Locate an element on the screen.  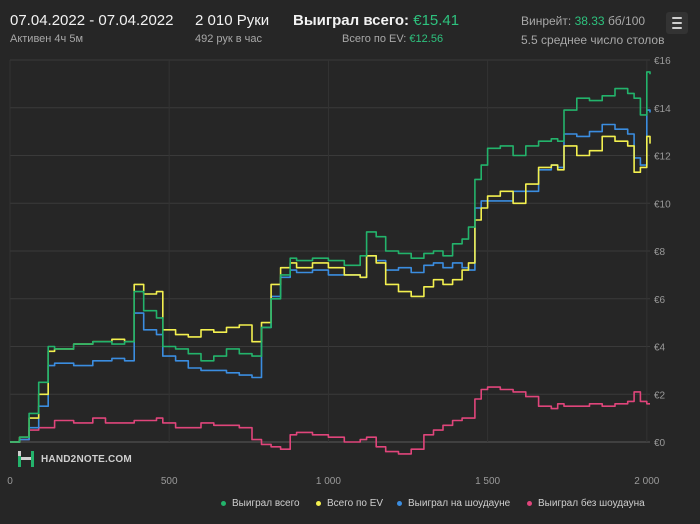
y-tick-label: €8 is located at coordinates (660, 252).